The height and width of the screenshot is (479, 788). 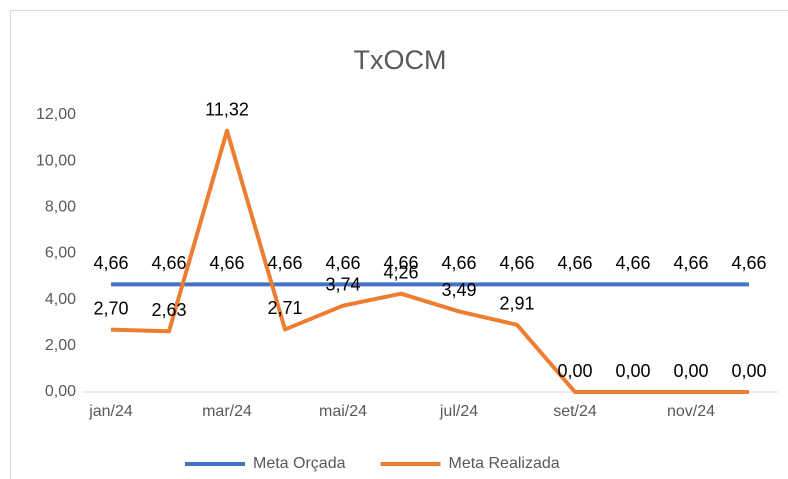 What do you see at coordinates (516, 304) in the screenshot?
I see `data-label: 2,91` at bounding box center [516, 304].